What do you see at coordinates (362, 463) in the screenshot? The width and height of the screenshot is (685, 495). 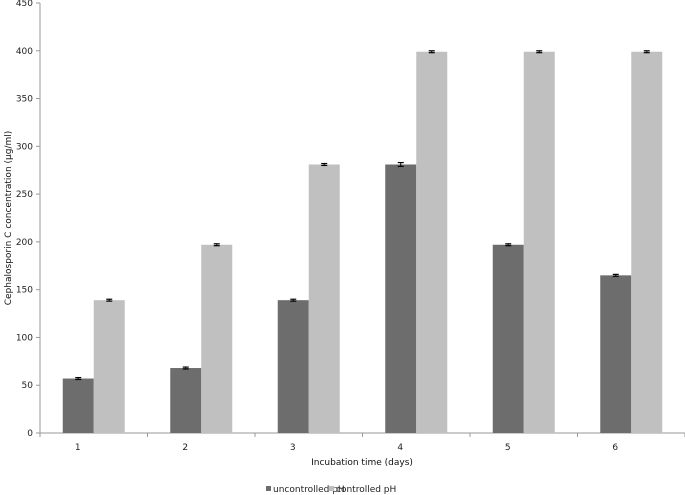 I see `x-axis-title: Incubation time (days)` at bounding box center [362, 463].